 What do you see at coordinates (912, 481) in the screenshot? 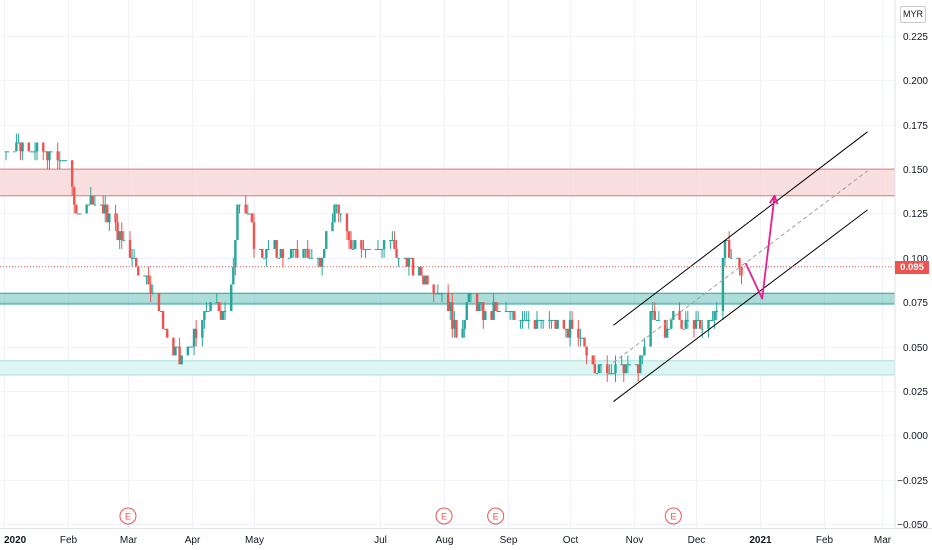
I see `y-tick-label: −0.025` at bounding box center [912, 481].